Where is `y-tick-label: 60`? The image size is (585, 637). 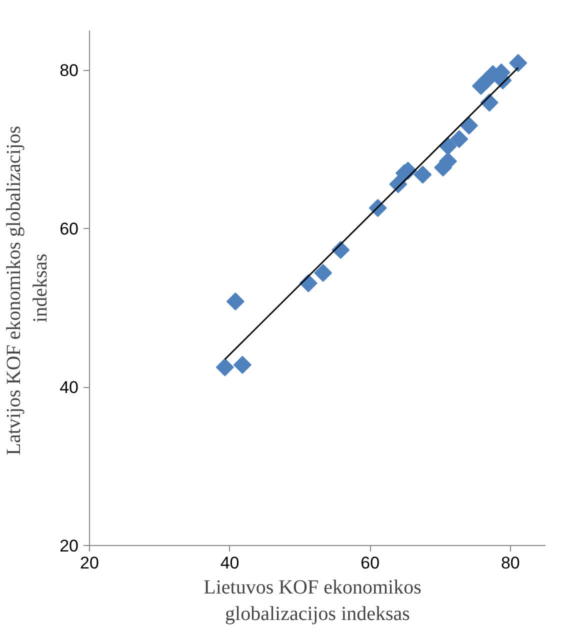
y-tick-label: 60 is located at coordinates (69, 229).